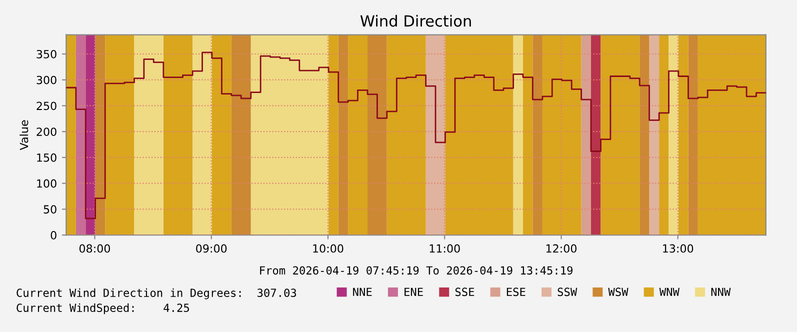 Image resolution: width=797 pixels, height=332 pixels. What do you see at coordinates (46, 80) in the screenshot?
I see `y-tick-label: 300` at bounding box center [46, 80].